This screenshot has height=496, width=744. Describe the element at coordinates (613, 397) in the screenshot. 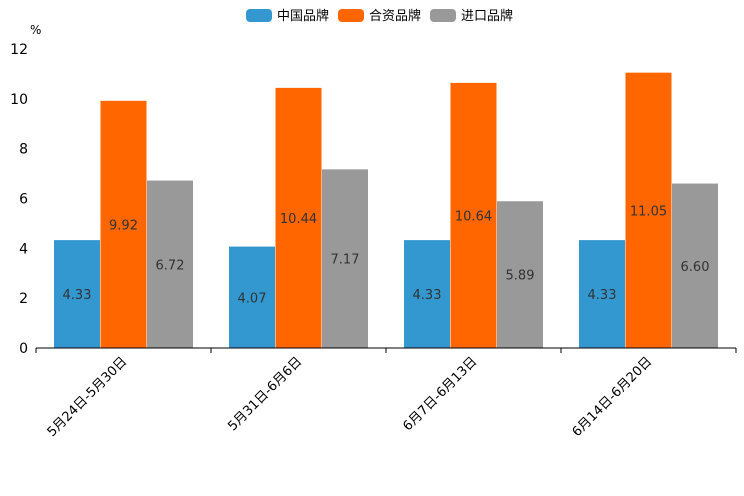

I see `x-tick-label: 6月14日-6月20日` at that location.